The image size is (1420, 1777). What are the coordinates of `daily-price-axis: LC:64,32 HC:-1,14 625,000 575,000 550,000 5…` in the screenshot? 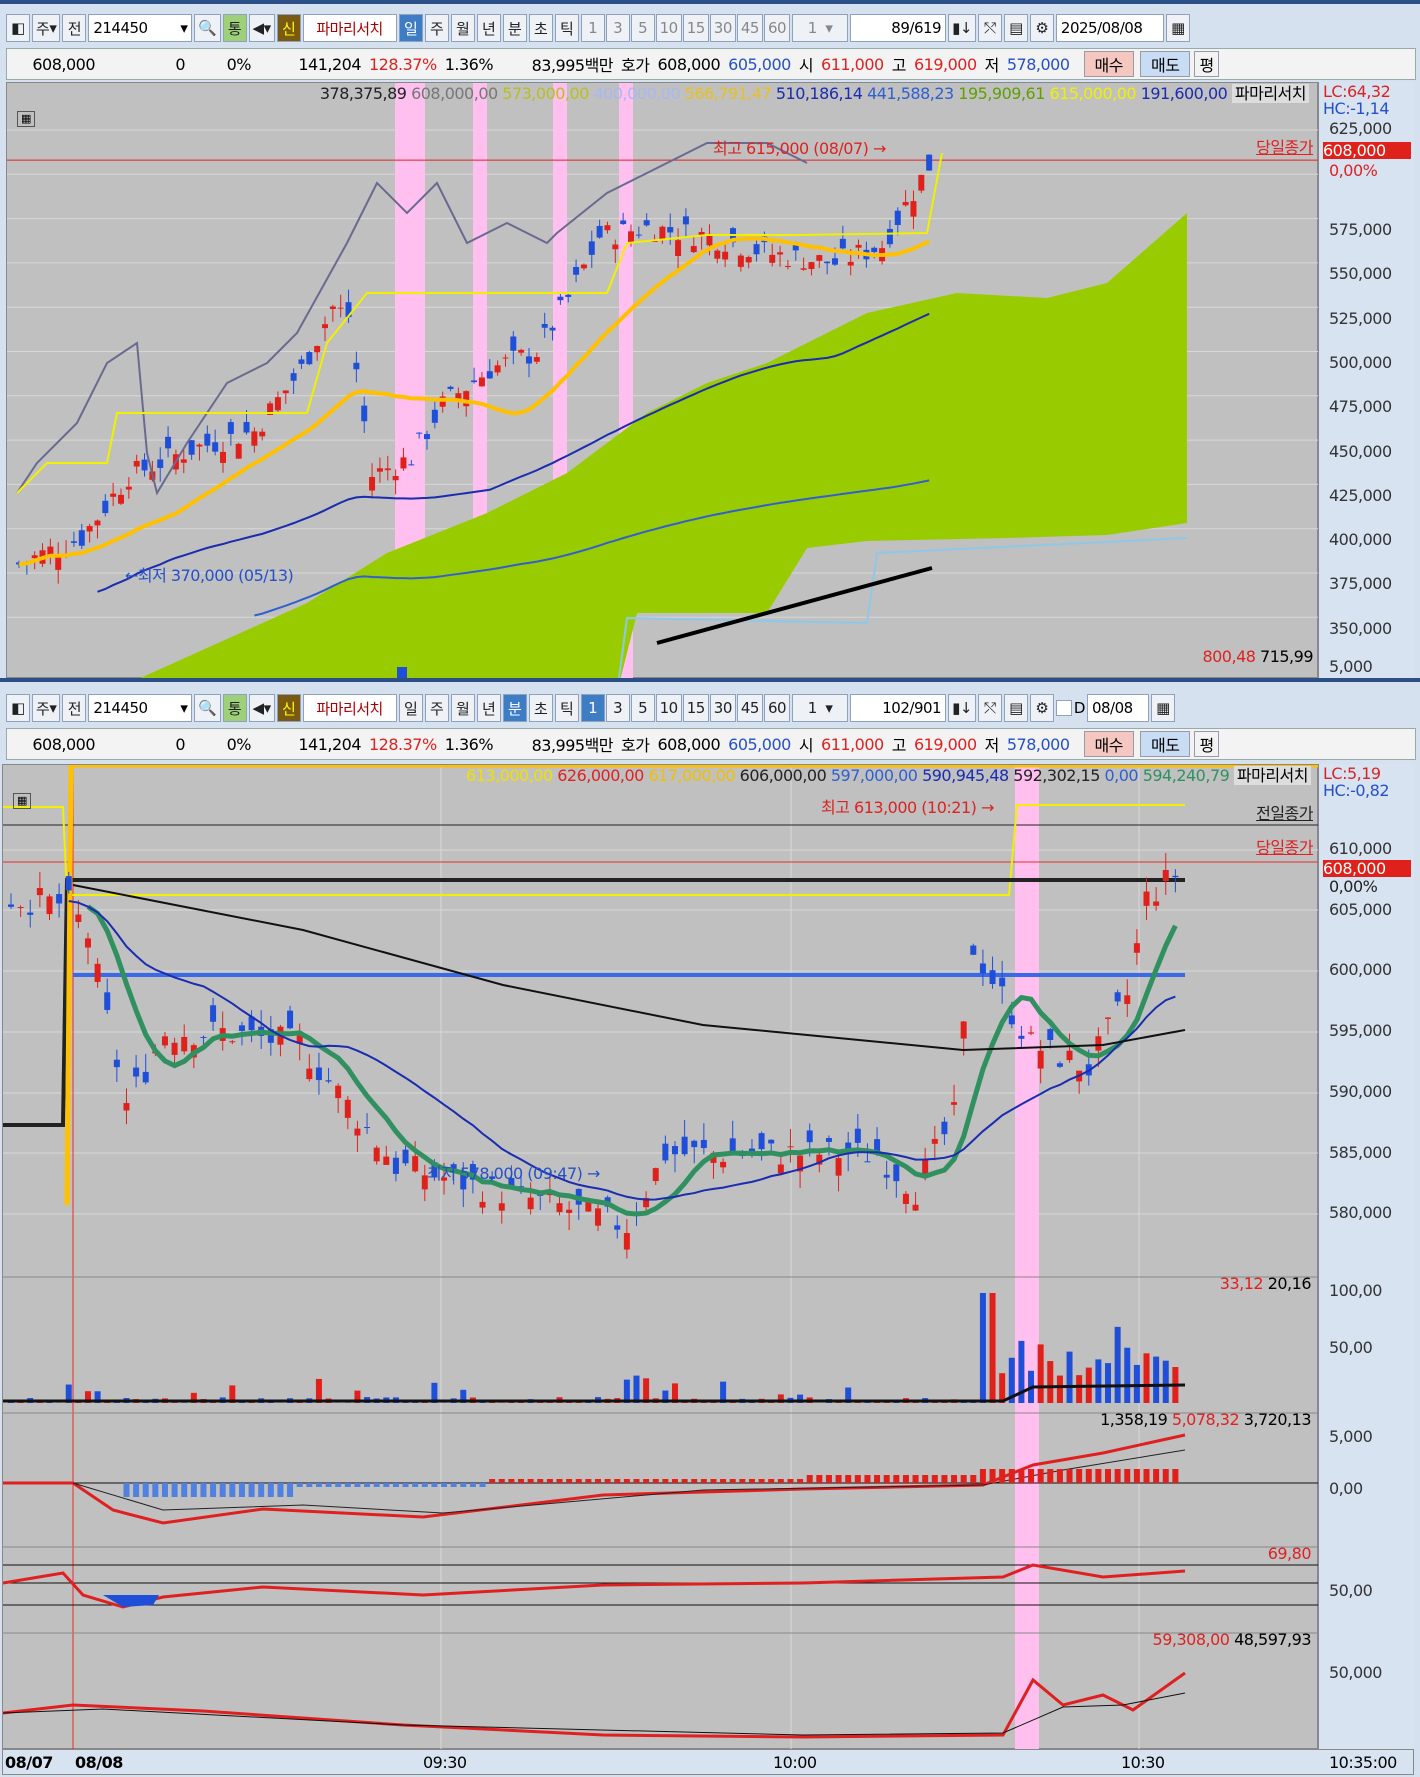 It's located at (1366, 380).